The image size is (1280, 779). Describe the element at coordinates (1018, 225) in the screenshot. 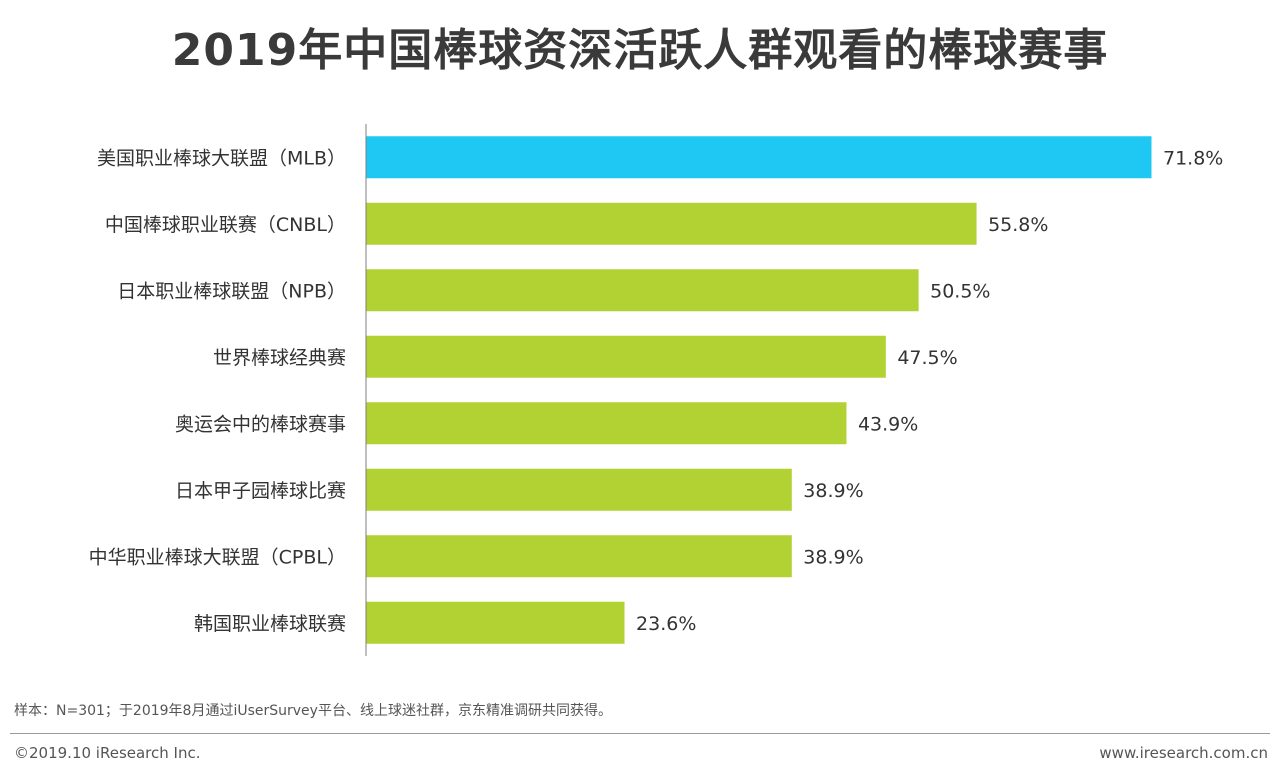

I see `value-label: 55.8%` at that location.